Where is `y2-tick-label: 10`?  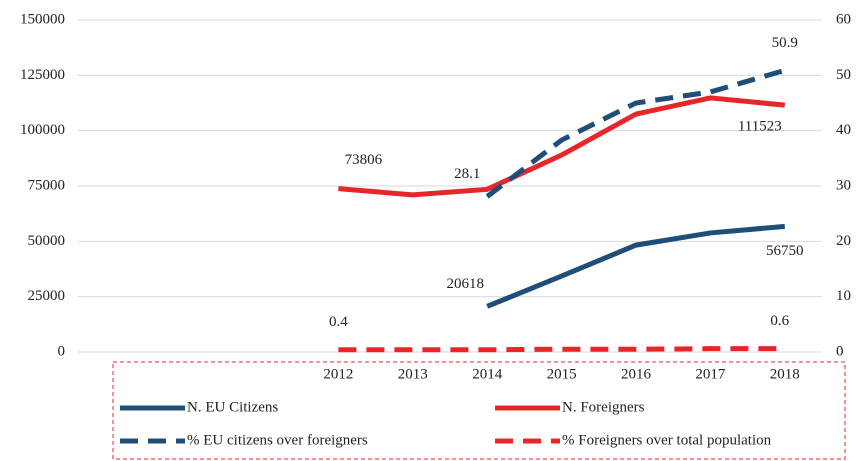 y2-tick-label: 10 is located at coordinates (843, 296).